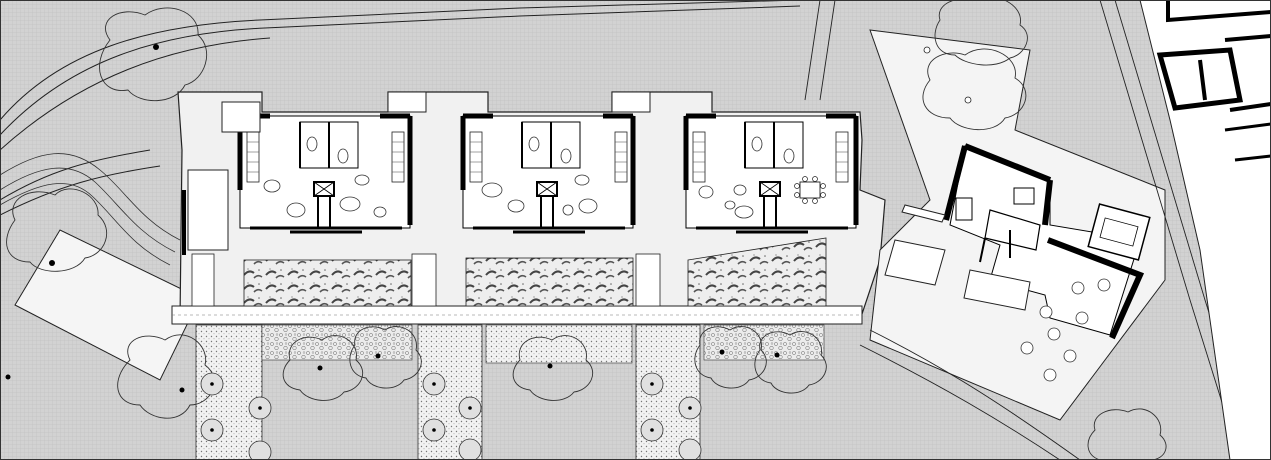 The image size is (1271, 460). Describe the element at coordinates (1065, 330) in the screenshot. I see `pavilion-tables` at that location.